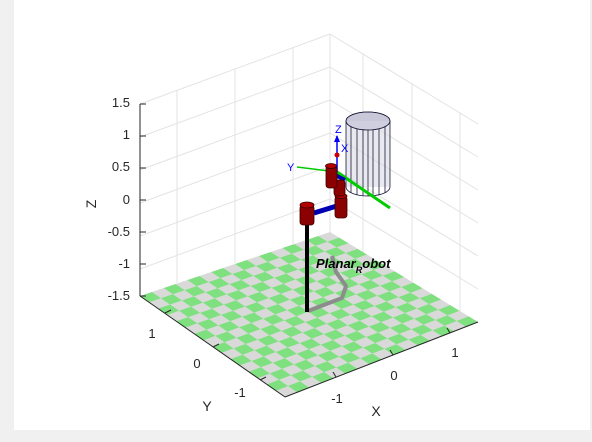 The width and height of the screenshot is (592, 442). I want to click on z-tick-label: 1, so click(126, 134).